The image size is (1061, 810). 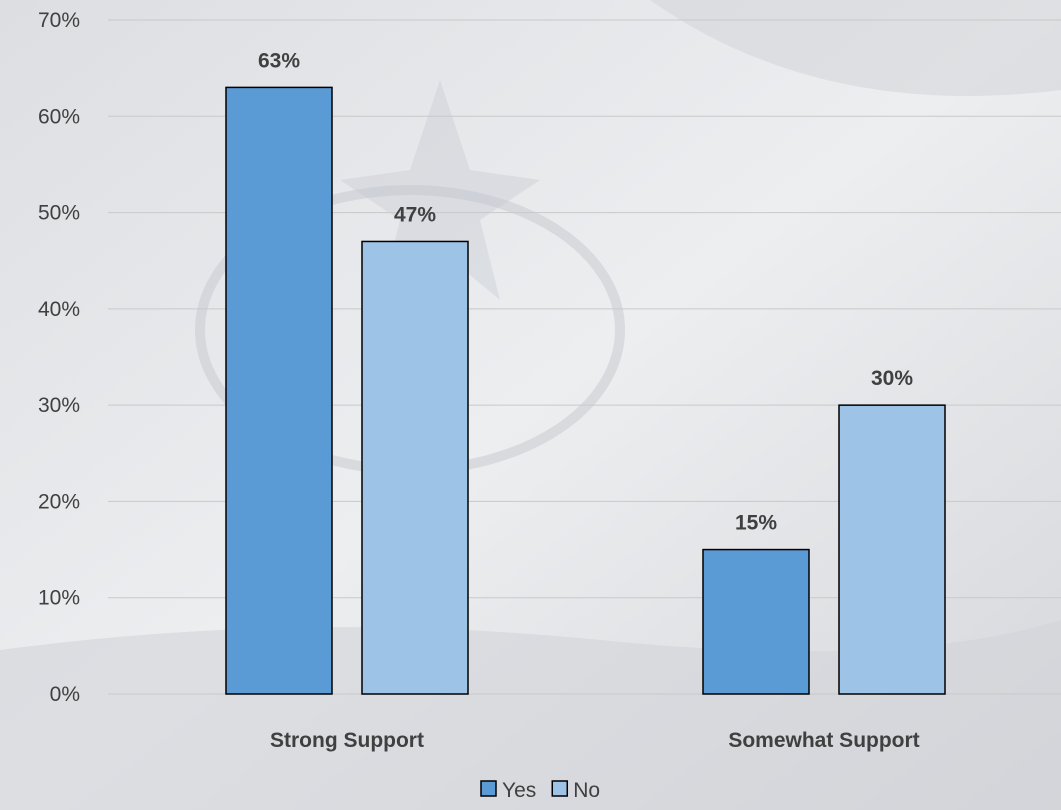 I want to click on legend-label: Yes, so click(x=519, y=790).